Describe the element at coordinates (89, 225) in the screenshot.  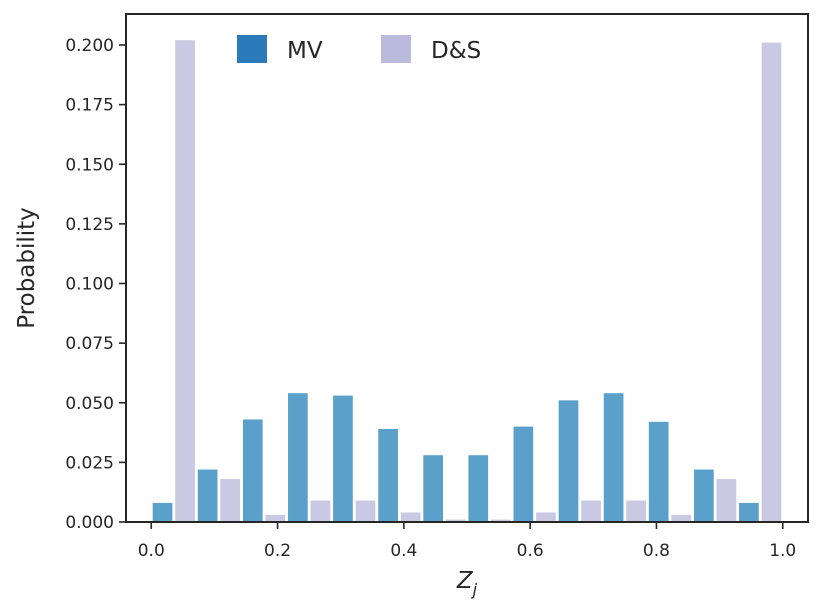
I see `y-tick-label: 0.125` at that location.